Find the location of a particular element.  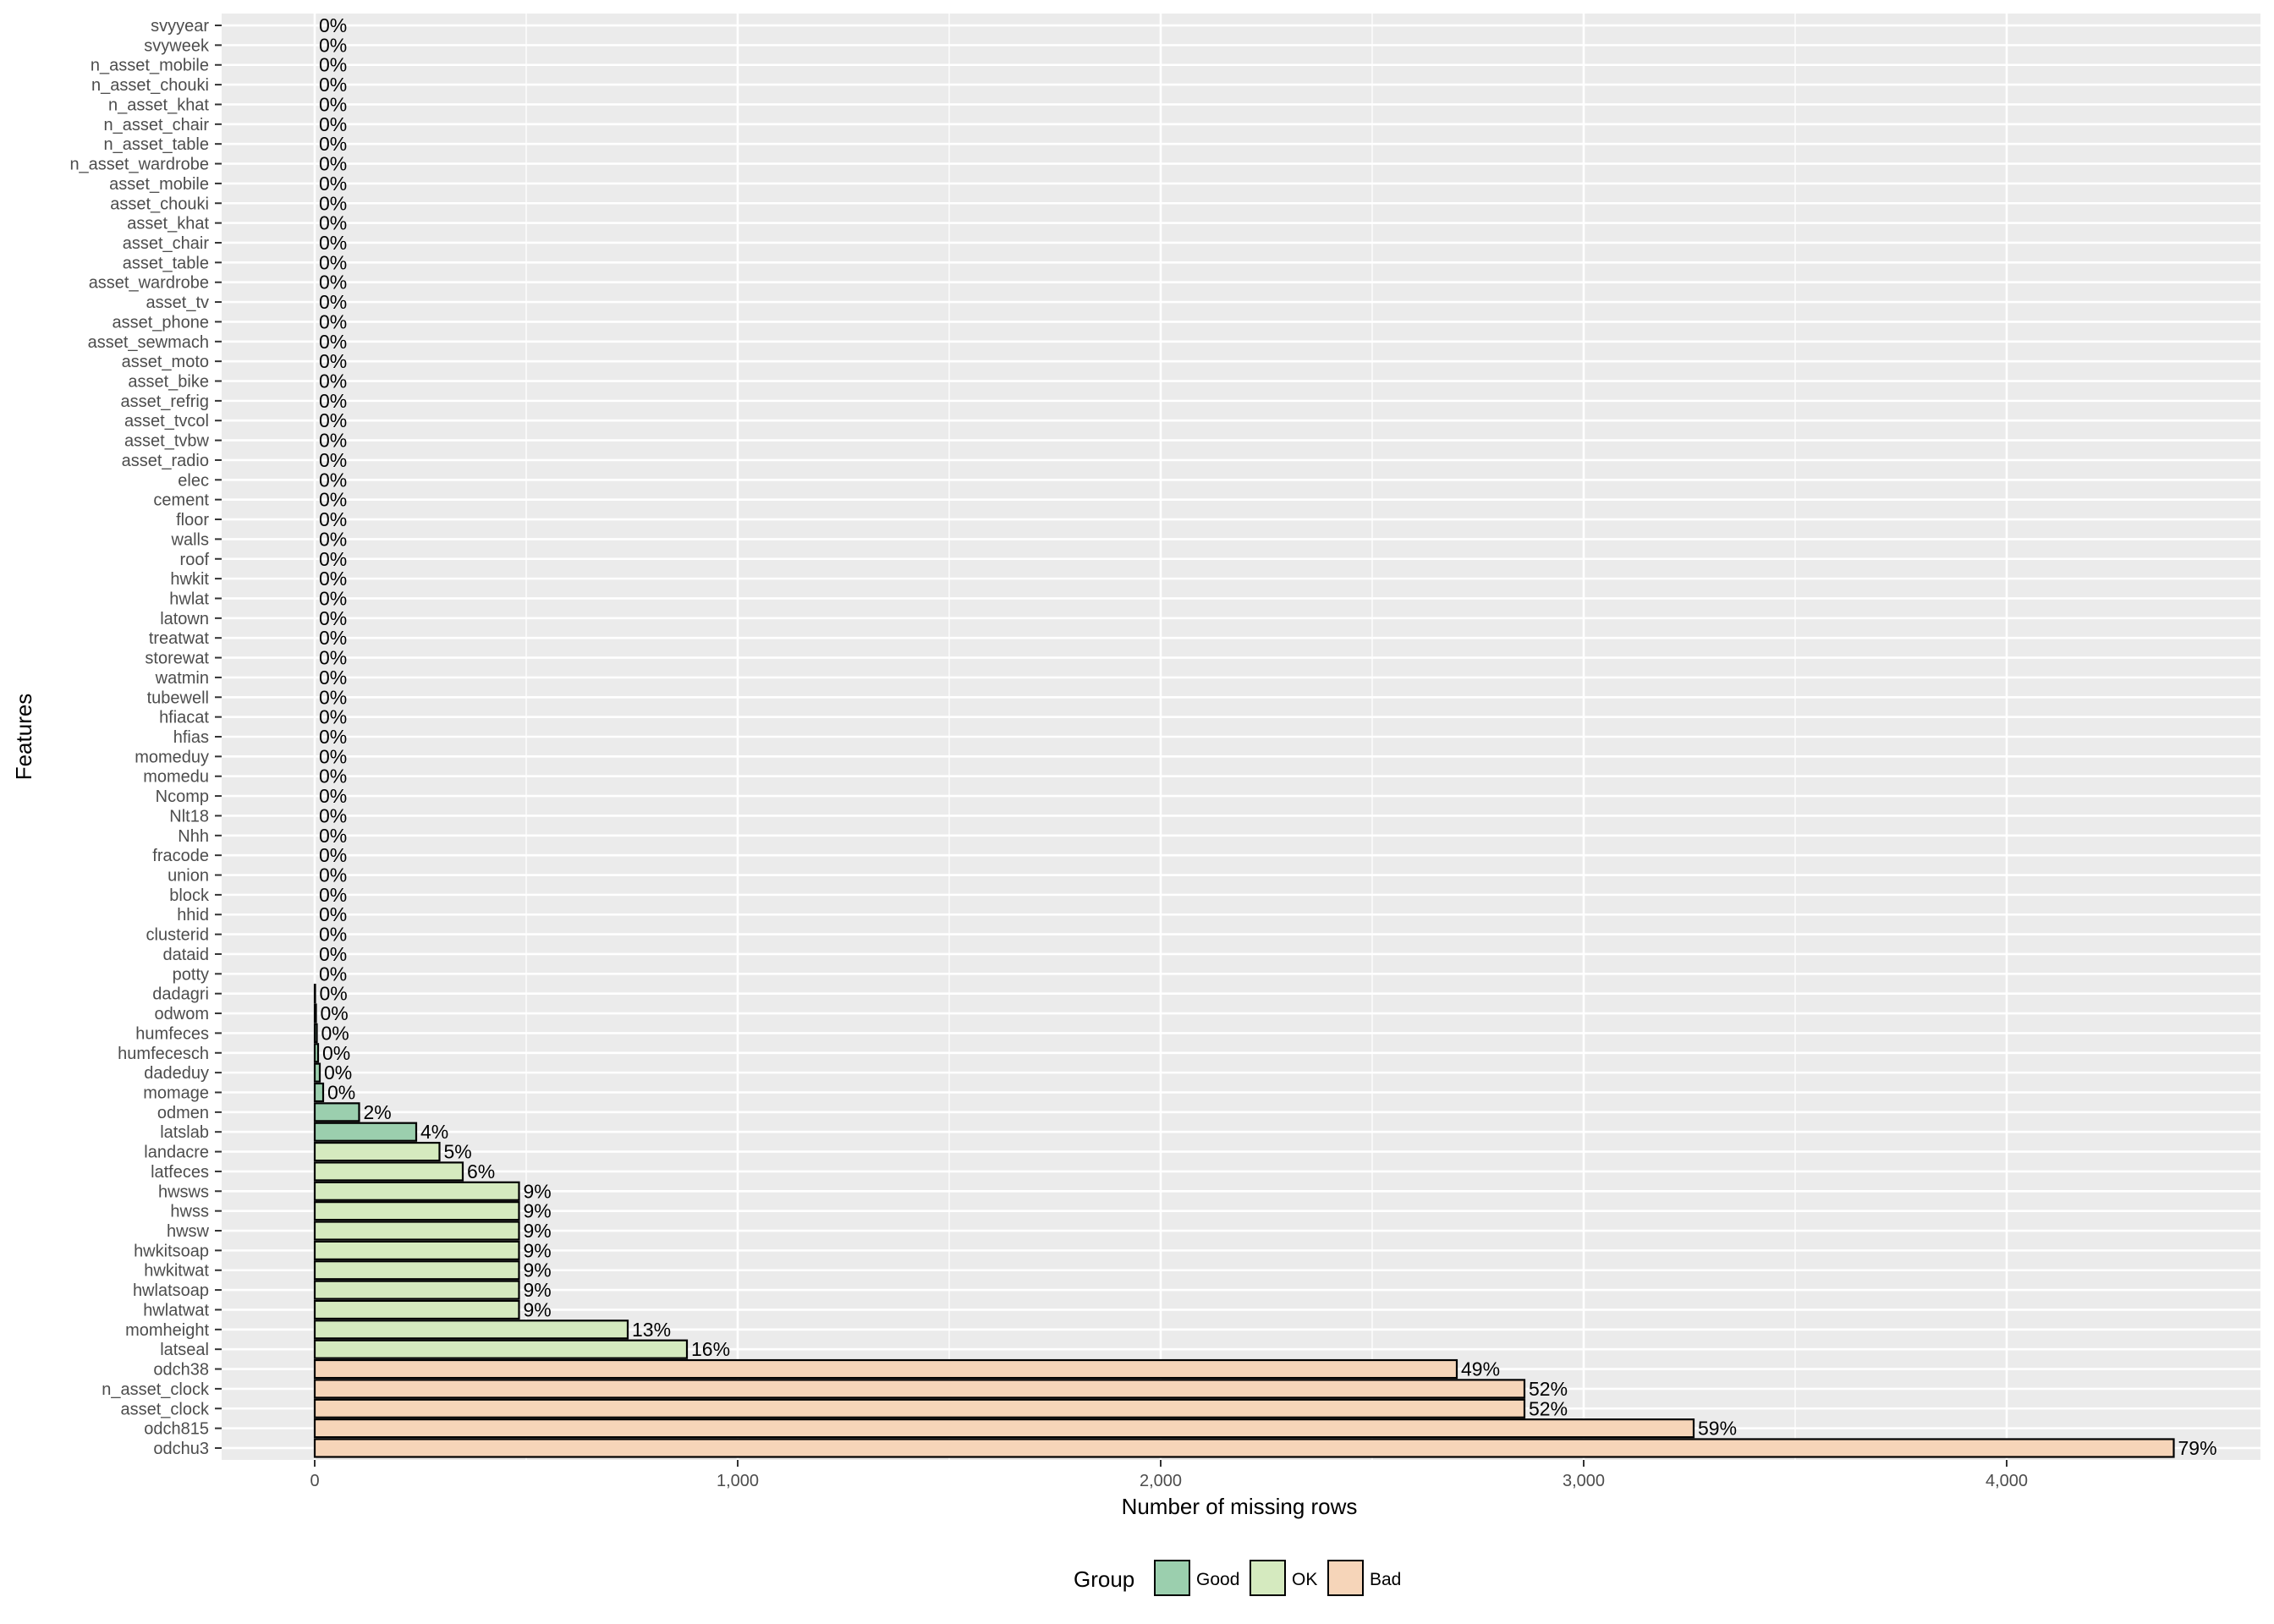

y-tick-label: Ncomp is located at coordinates (182, 797).